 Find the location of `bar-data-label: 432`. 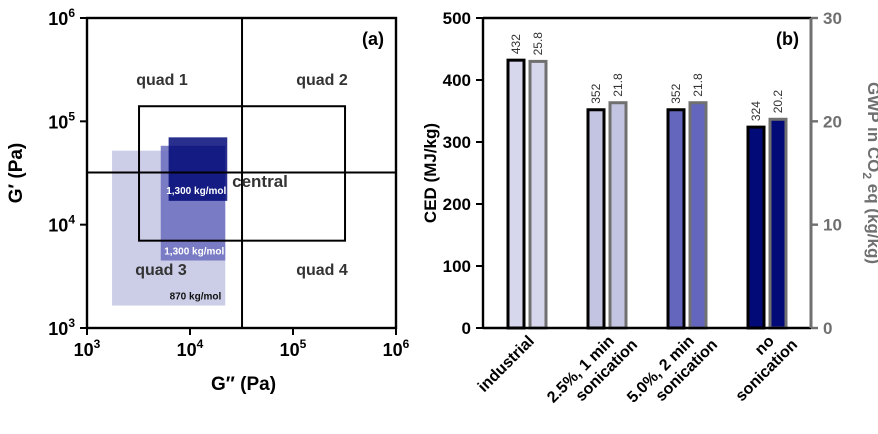

bar-data-label: 432 is located at coordinates (516, 44).